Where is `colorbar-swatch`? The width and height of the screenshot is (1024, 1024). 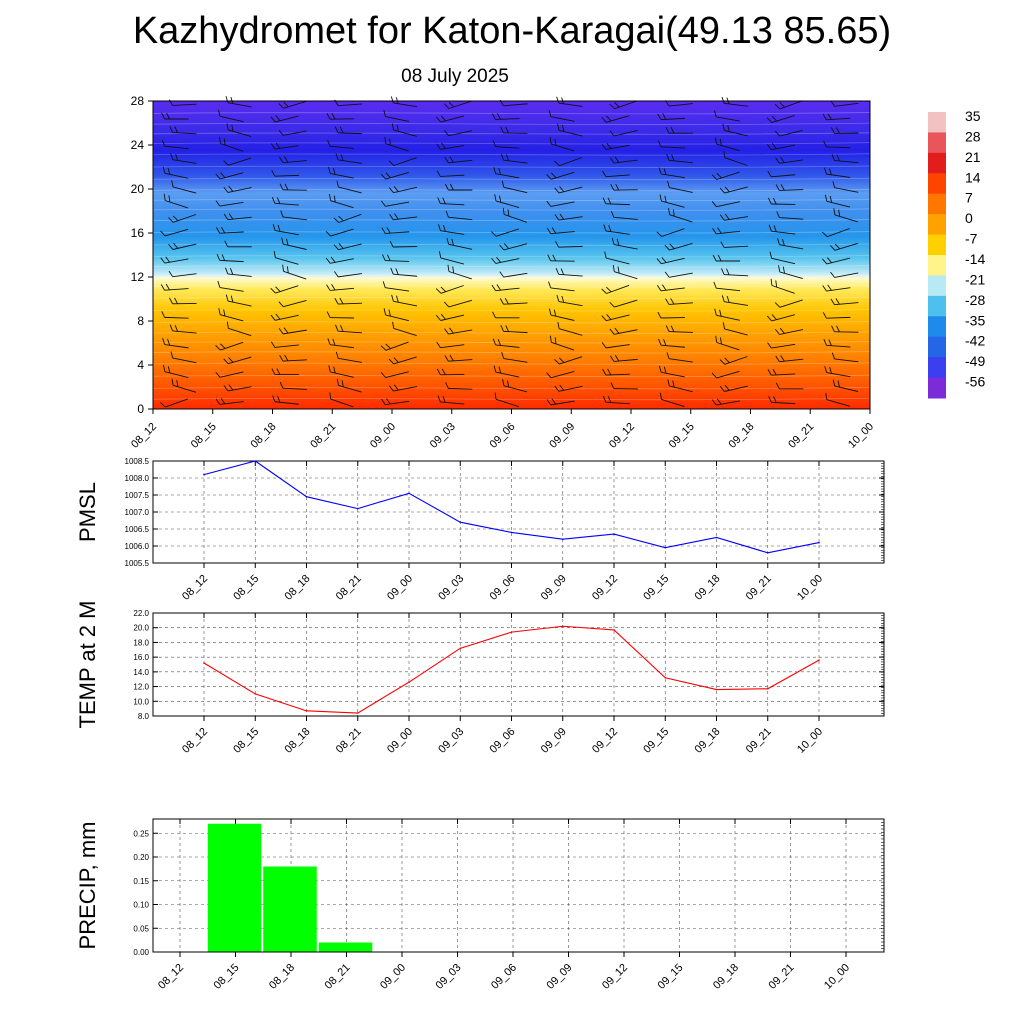
colorbar-swatch is located at coordinates (937, 306).